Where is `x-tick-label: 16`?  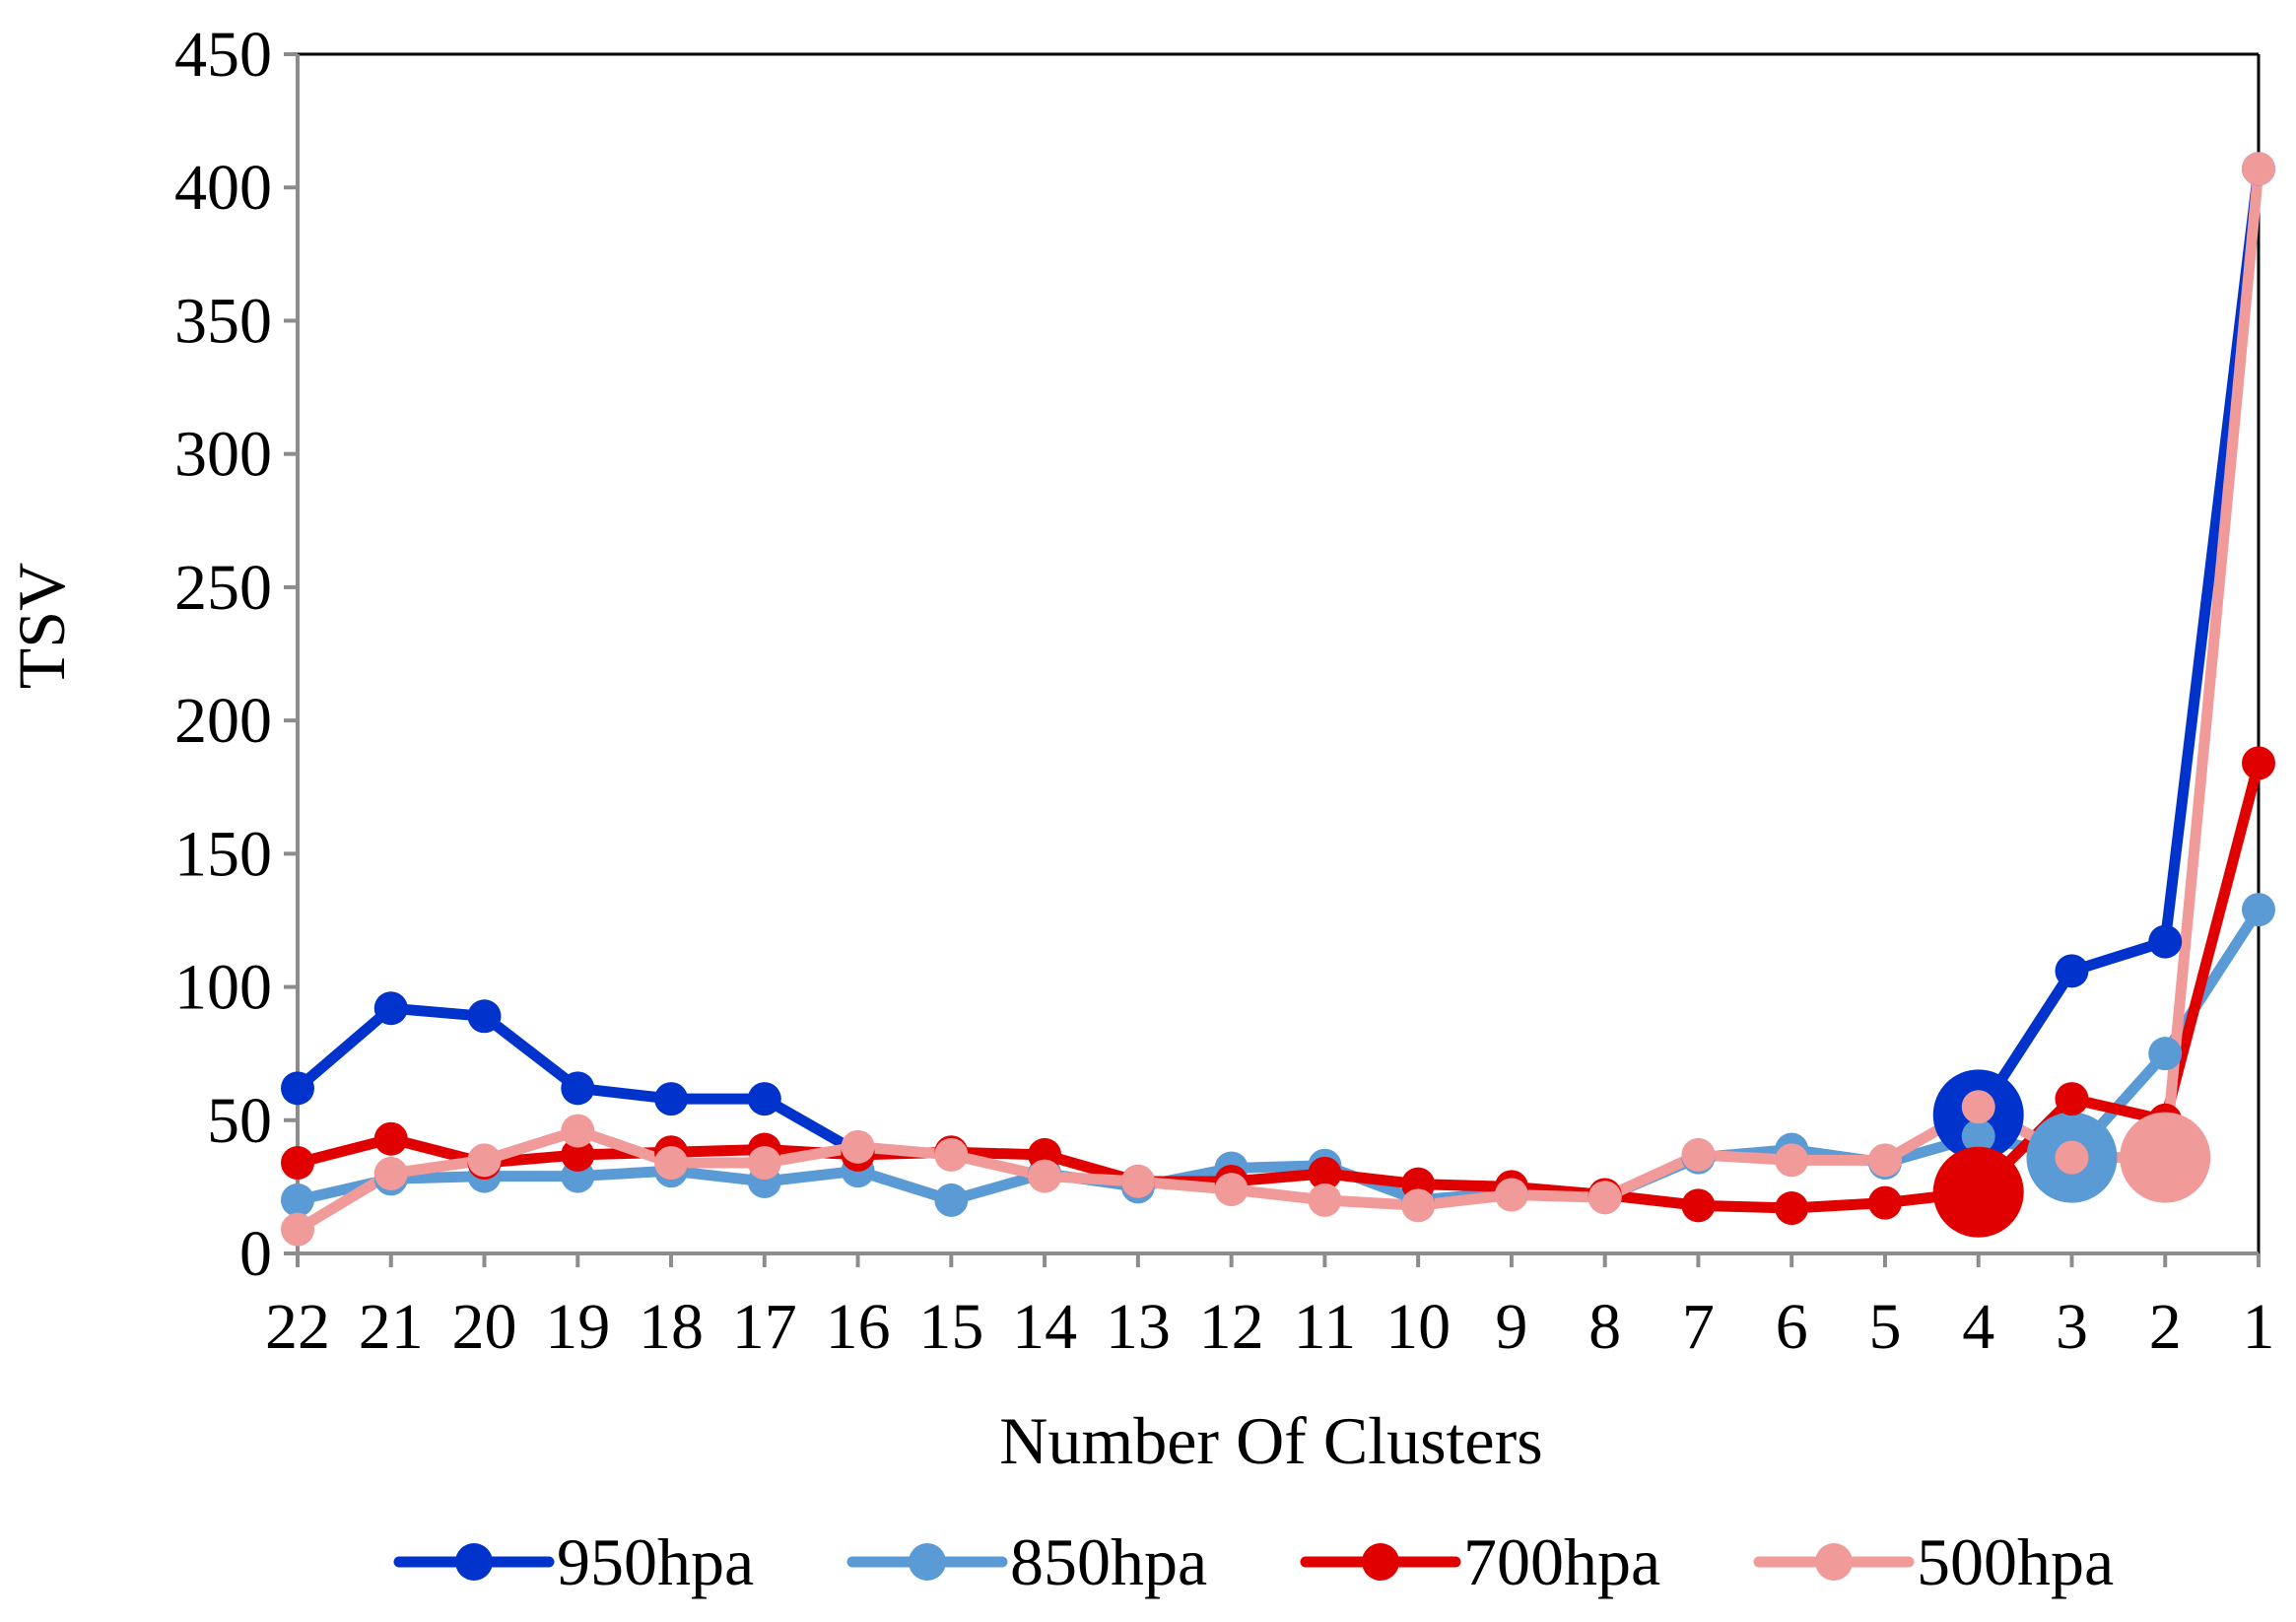
x-tick-label: 16 is located at coordinates (858, 1327).